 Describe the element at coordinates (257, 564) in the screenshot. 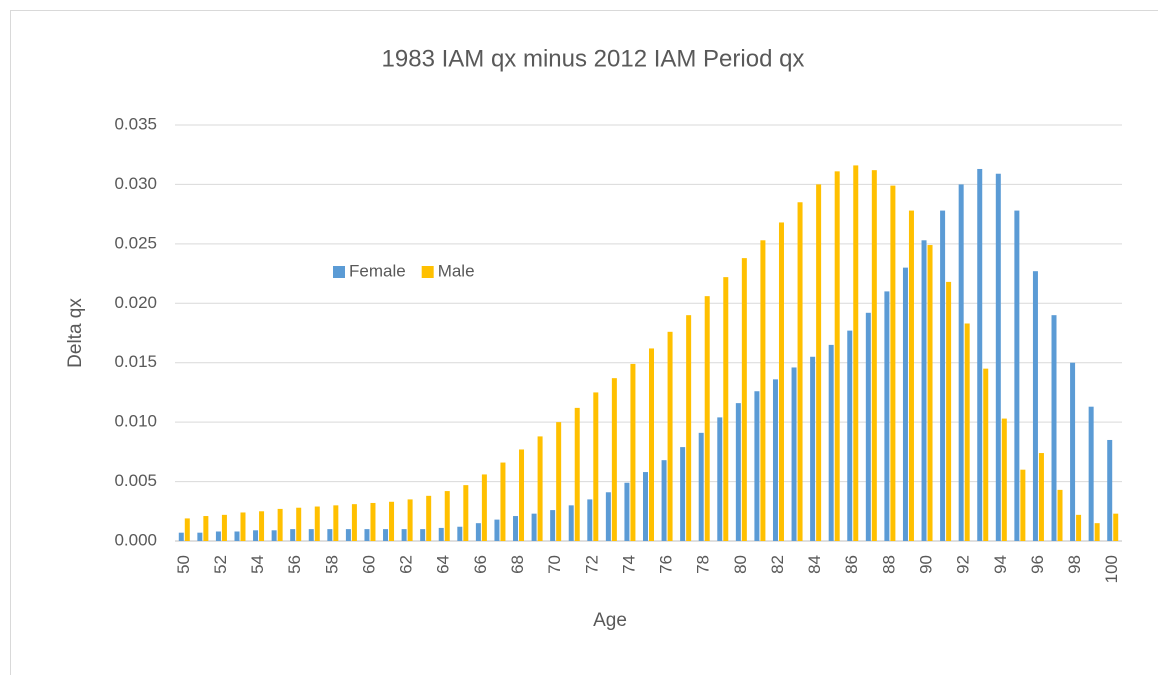

I see `x-tick-label: 54` at that location.